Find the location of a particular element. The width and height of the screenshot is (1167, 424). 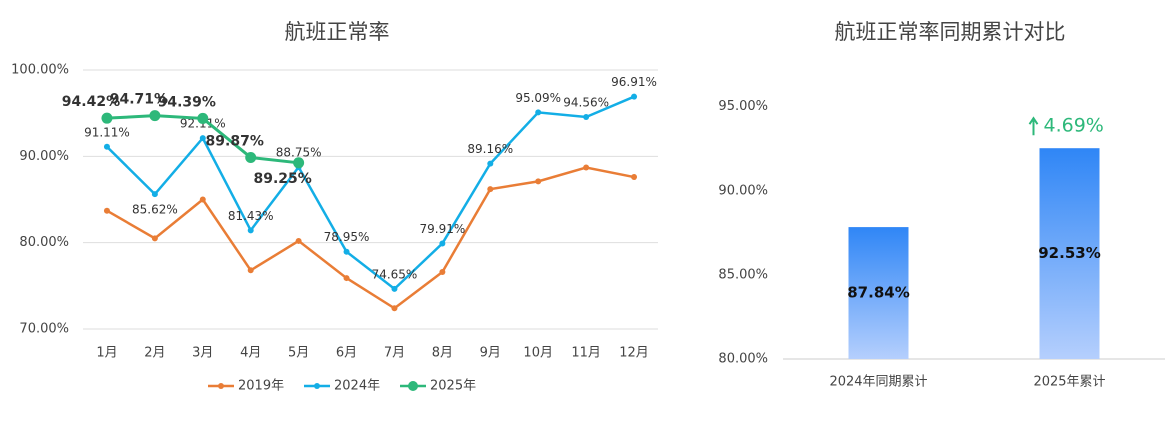

value-label: 79.91% is located at coordinates (442, 229).